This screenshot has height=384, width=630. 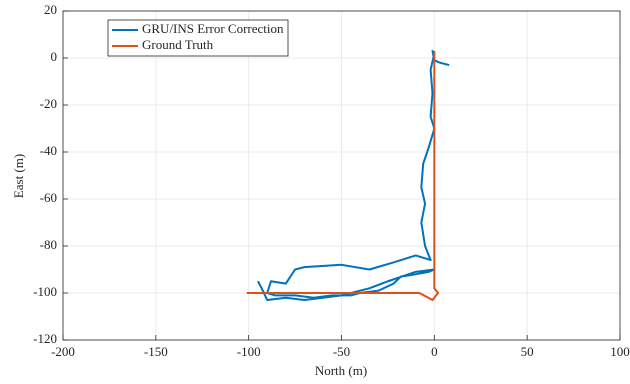 I want to click on y-tick-label: -100, so click(x=45, y=291).